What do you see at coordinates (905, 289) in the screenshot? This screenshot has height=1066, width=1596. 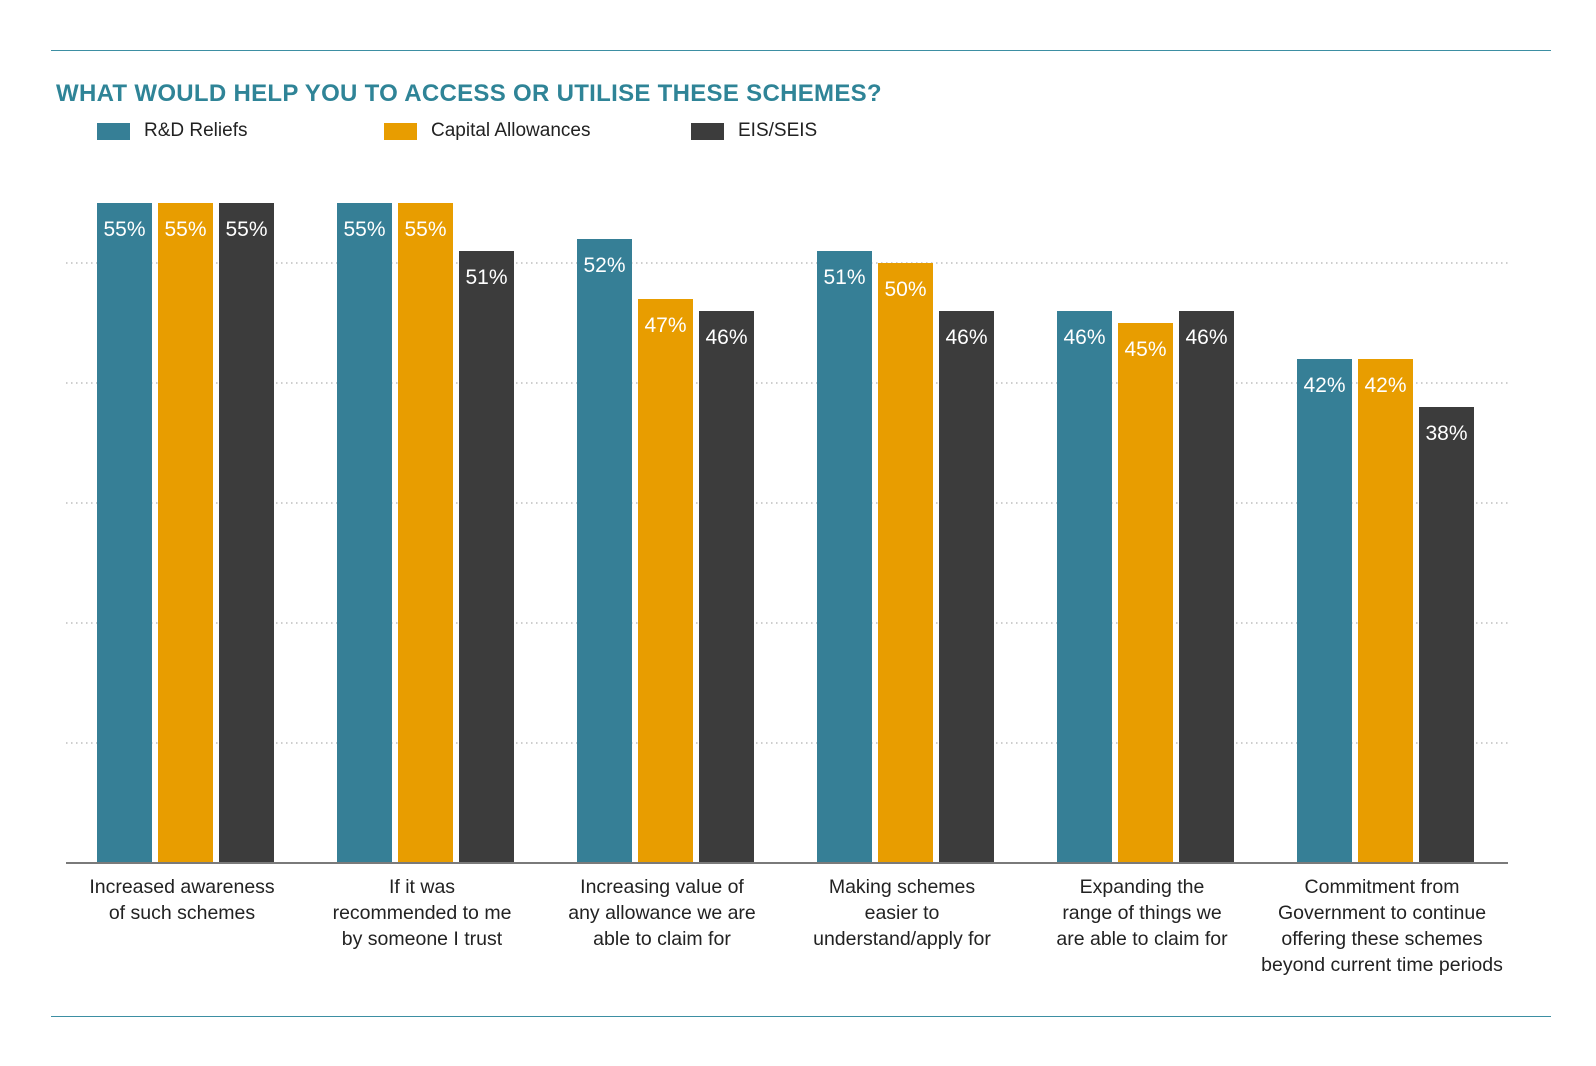 I see `bar-value-label: 50%` at bounding box center [905, 289].